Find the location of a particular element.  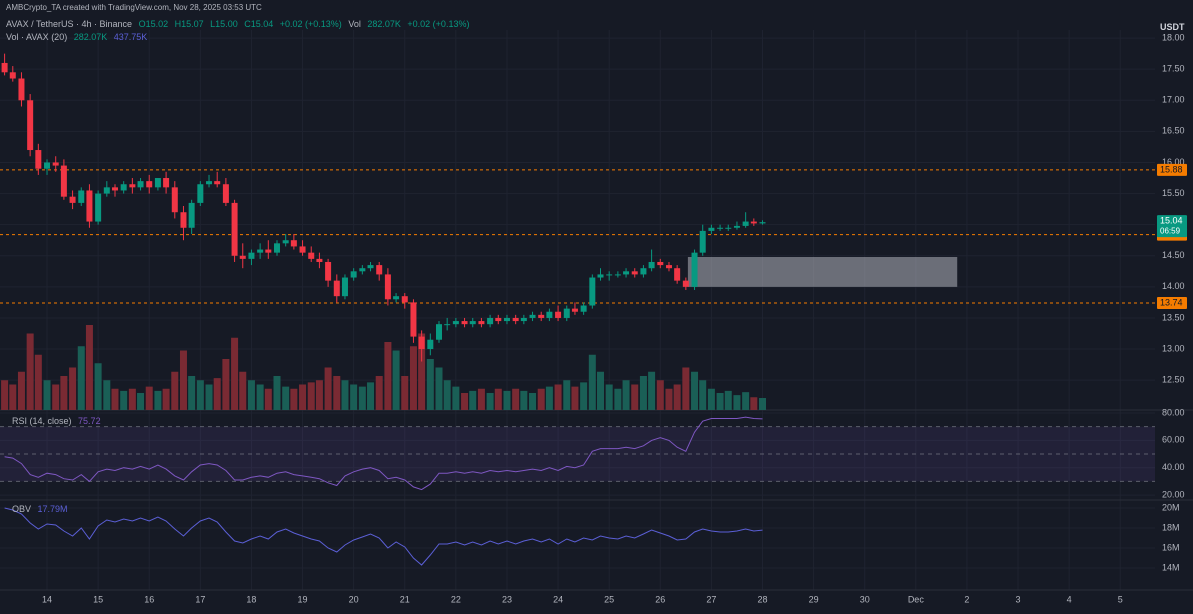

level-label-box is located at coordinates (1172, 303).